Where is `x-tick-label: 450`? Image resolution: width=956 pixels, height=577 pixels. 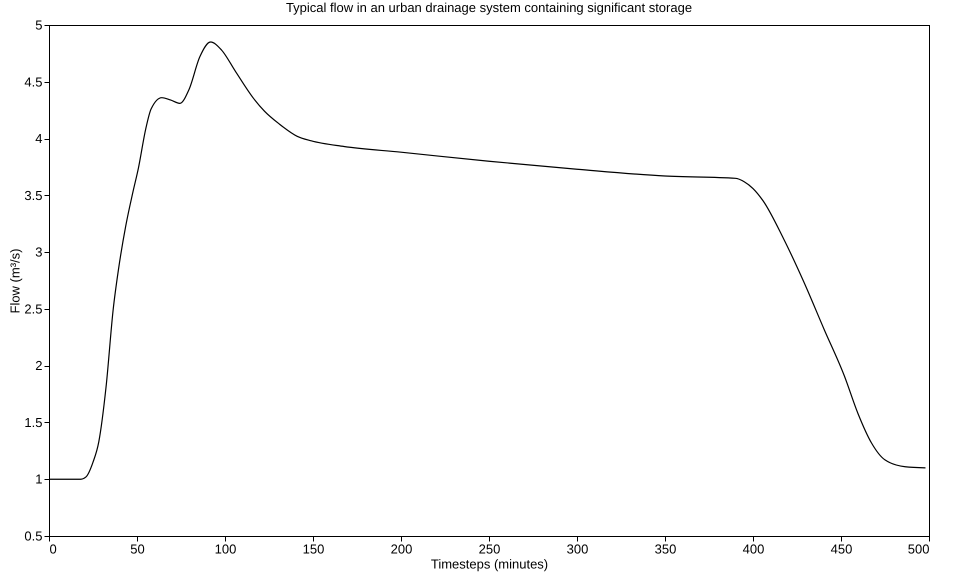 x-tick-label: 450 is located at coordinates (841, 549).